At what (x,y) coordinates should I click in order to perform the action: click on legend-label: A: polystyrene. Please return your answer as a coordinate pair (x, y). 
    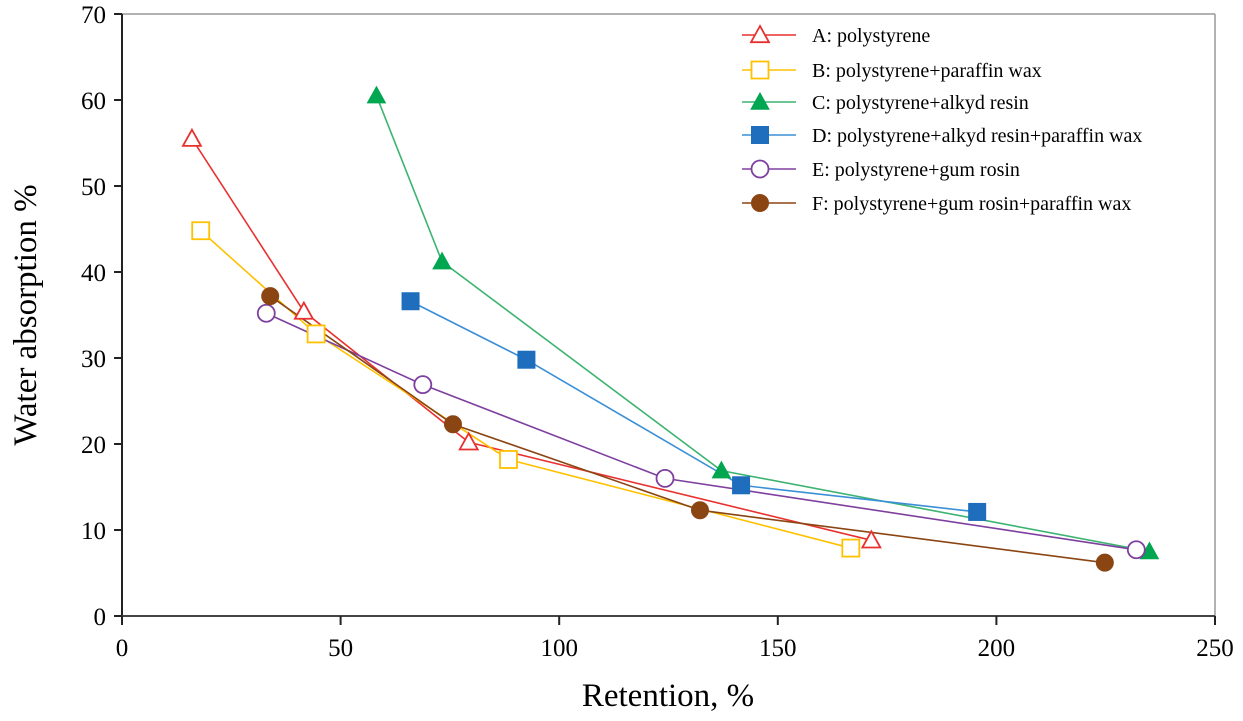
    Looking at the image, I should click on (871, 36).